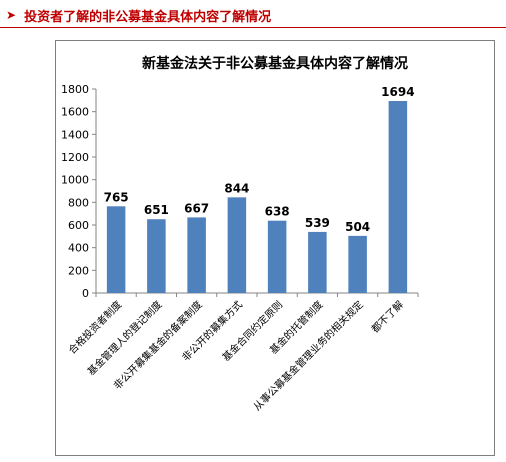  What do you see at coordinates (387, 316) in the screenshot?
I see `category-label: 都不了解` at bounding box center [387, 316].